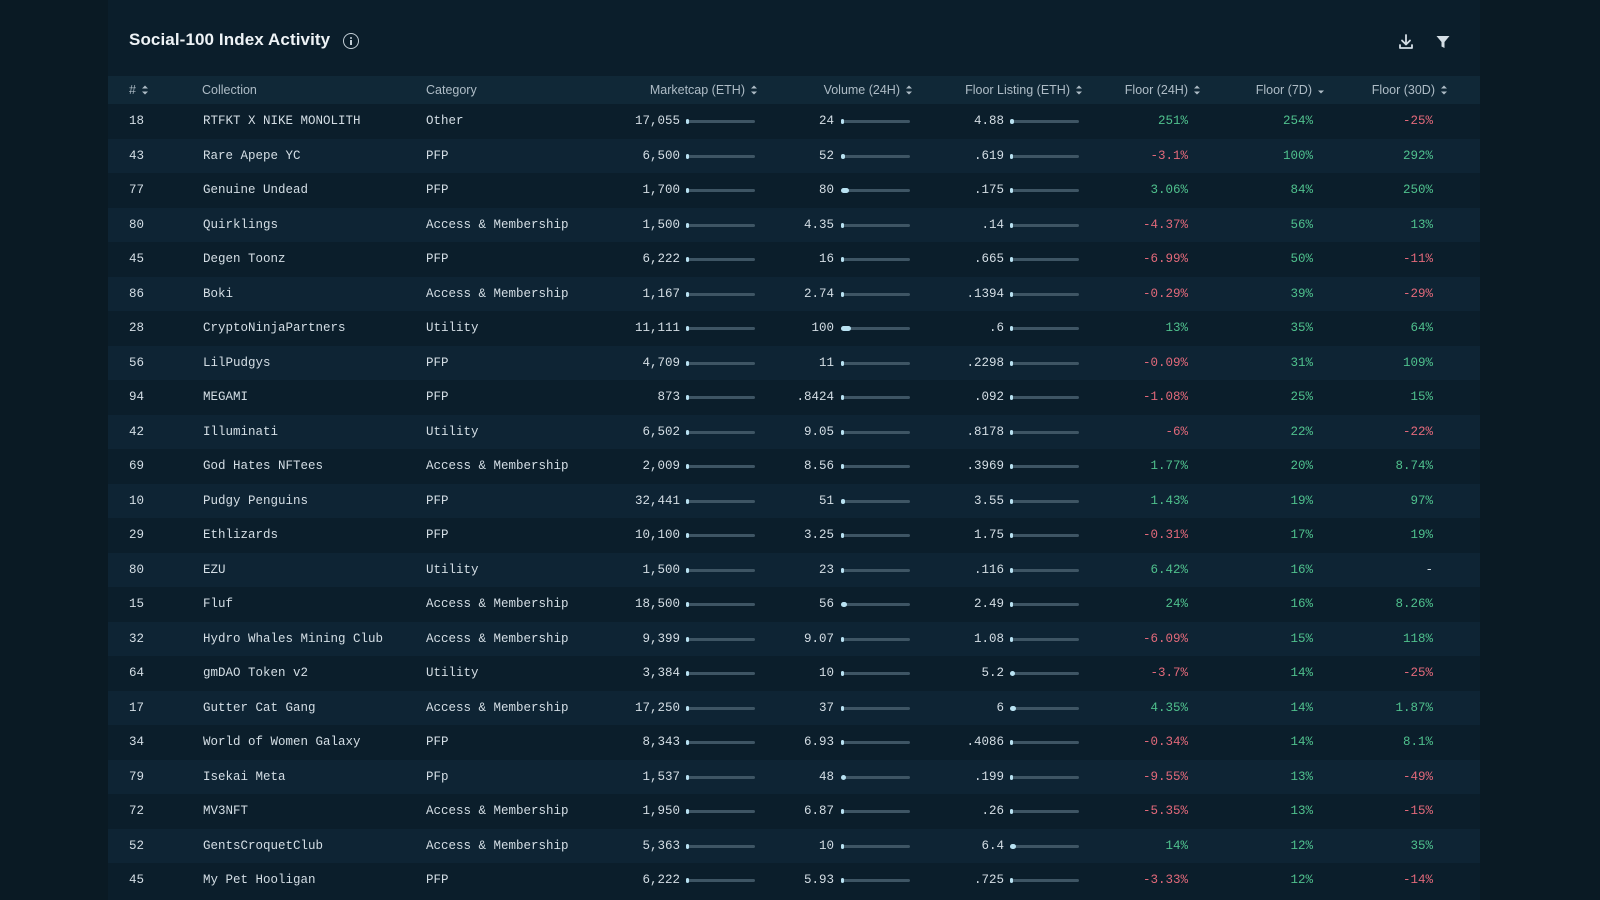 The height and width of the screenshot is (900, 1600). Describe the element at coordinates (1301, 569) in the screenshot. I see `floor-7d-cell: 16%` at that location.